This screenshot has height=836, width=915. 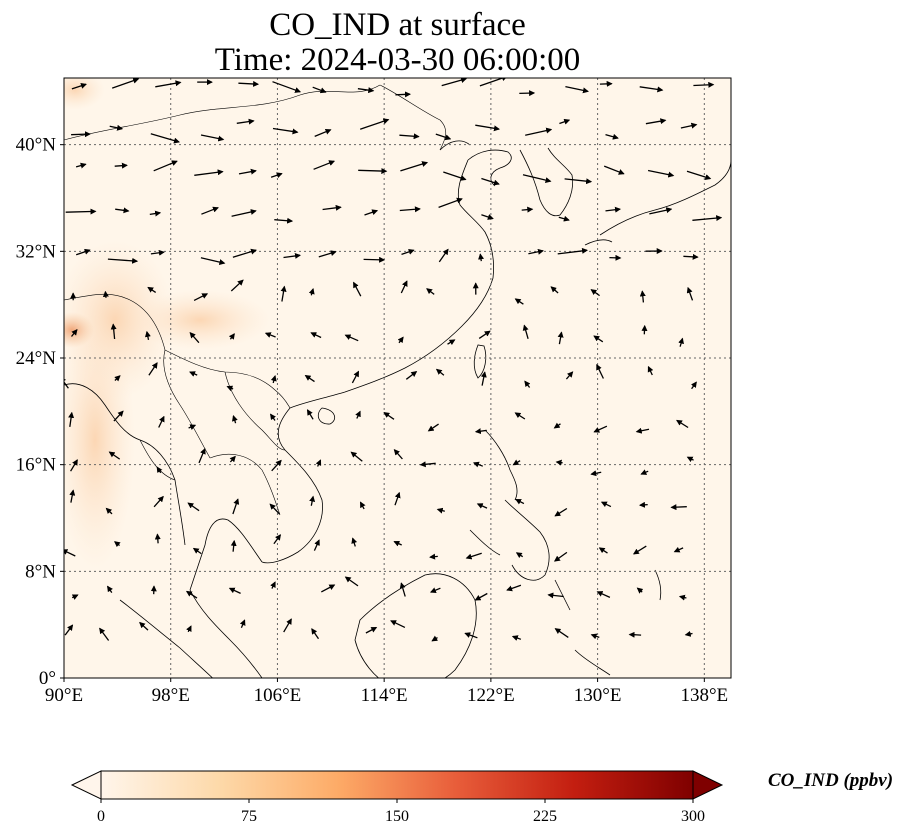 I want to click on lon-tick-label: 106°E, so click(x=278, y=695).